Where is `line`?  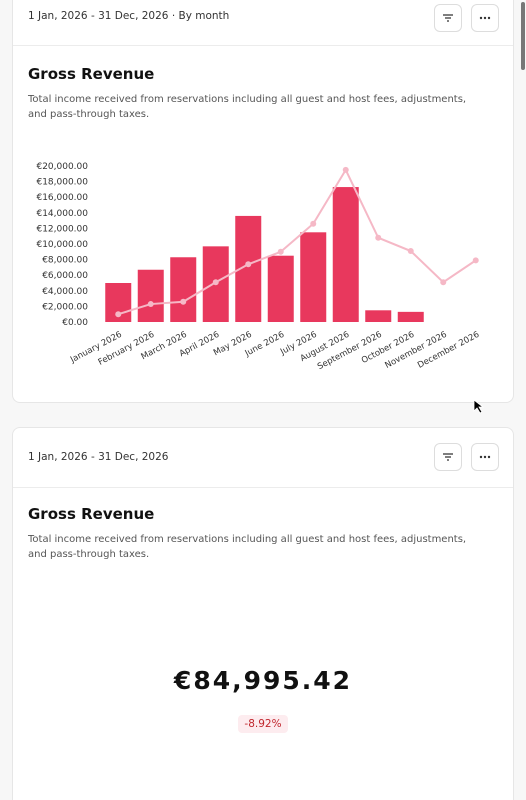 line is located at coordinates (297, 241).